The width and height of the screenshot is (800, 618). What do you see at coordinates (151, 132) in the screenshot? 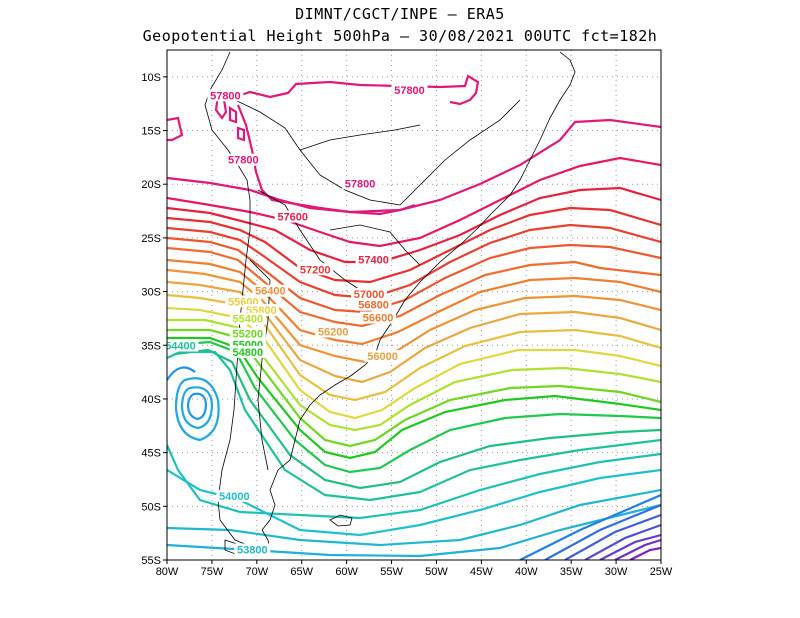
I see `lat-tick-label: 15S` at bounding box center [151, 132].